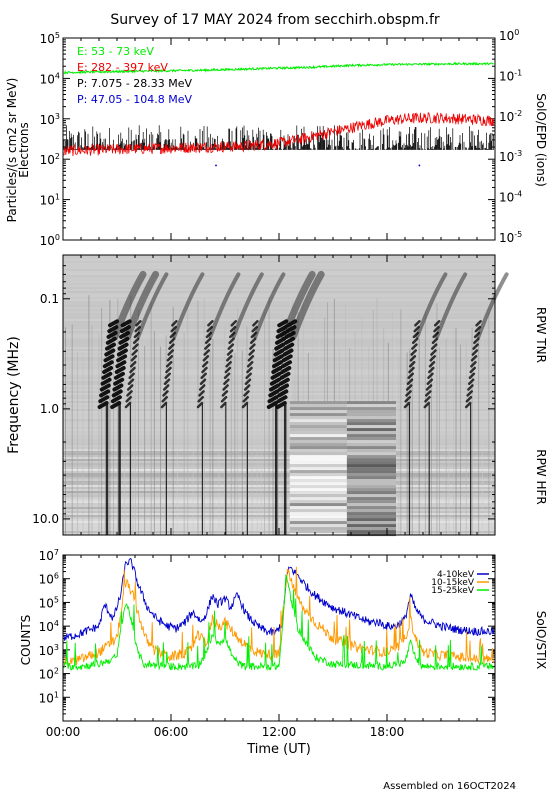  I want to click on epd-tick-label: 103, so click(50, 119).